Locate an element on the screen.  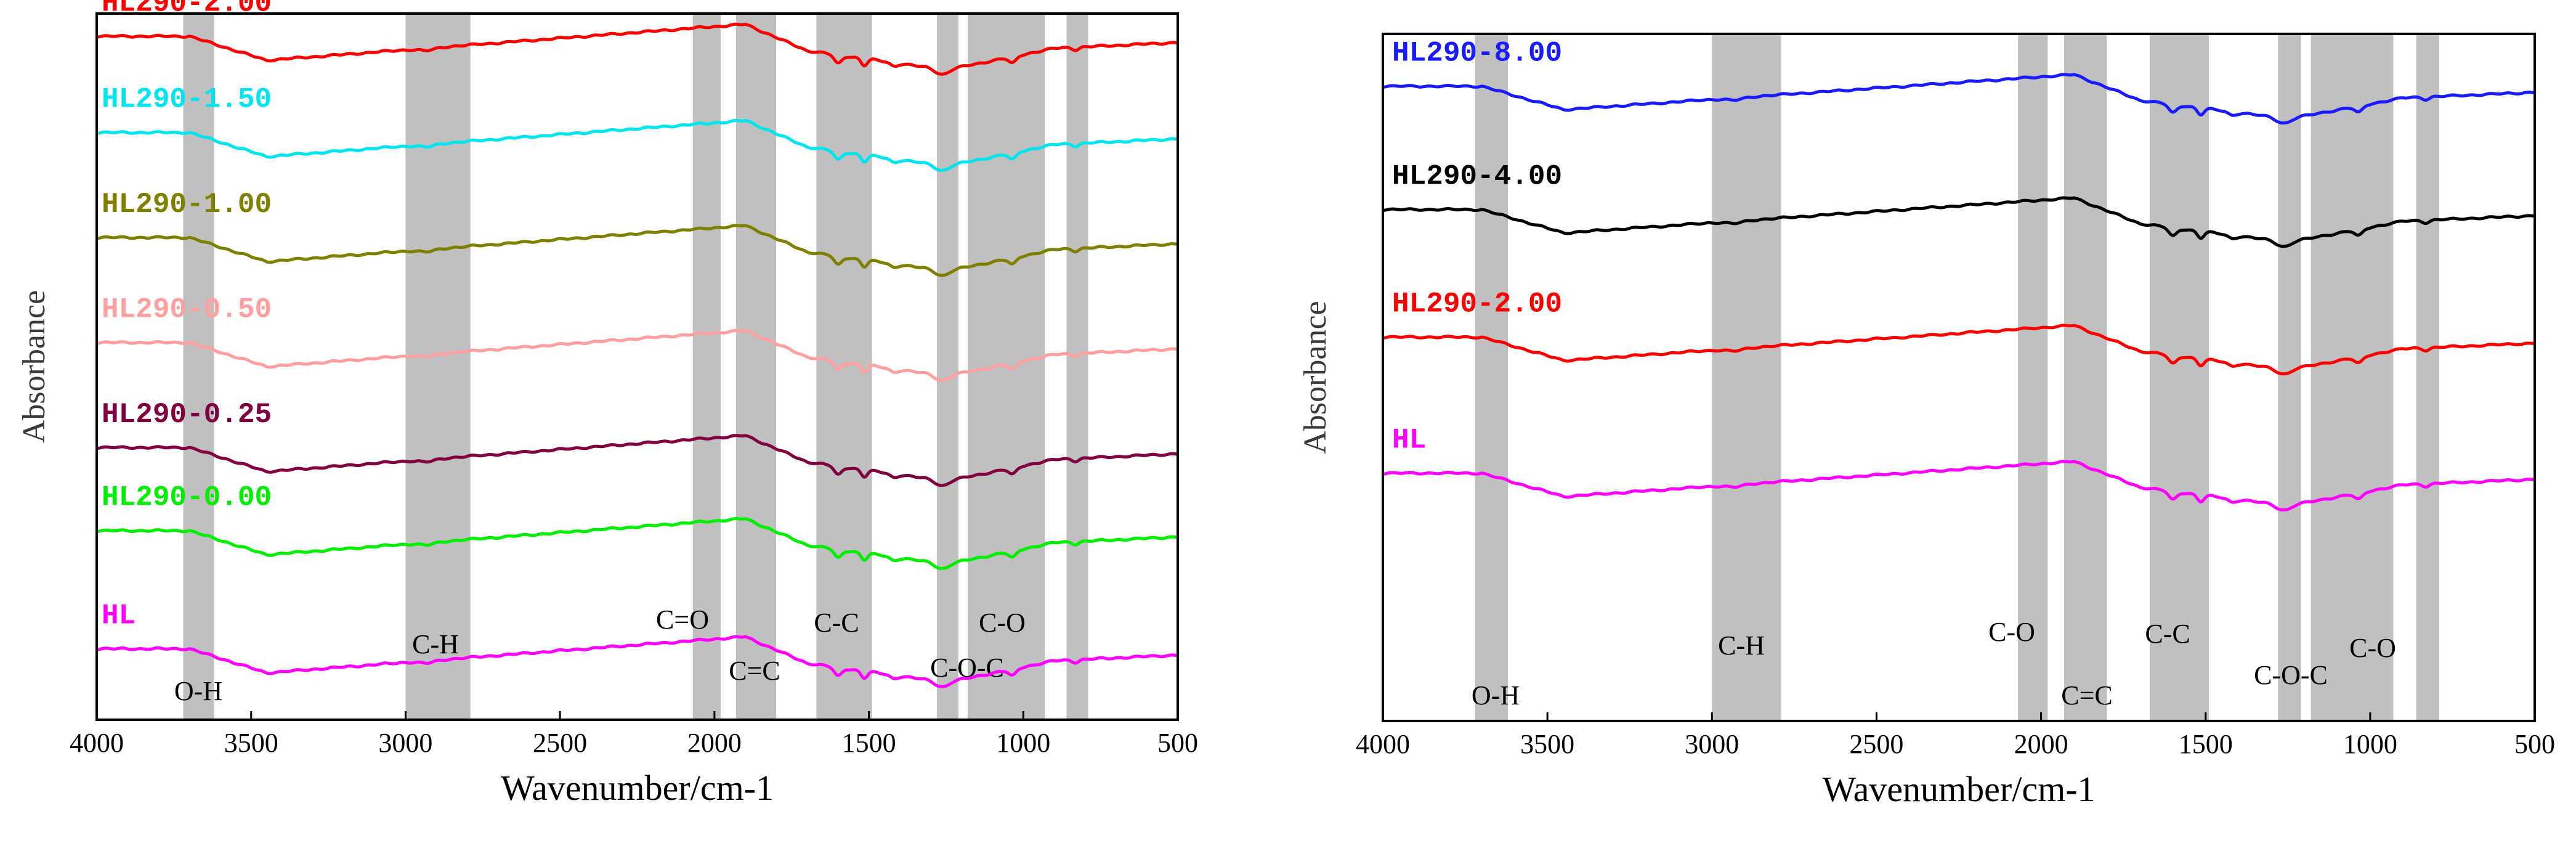
right-x-tick-label-4000: 4000 is located at coordinates (1383, 744).